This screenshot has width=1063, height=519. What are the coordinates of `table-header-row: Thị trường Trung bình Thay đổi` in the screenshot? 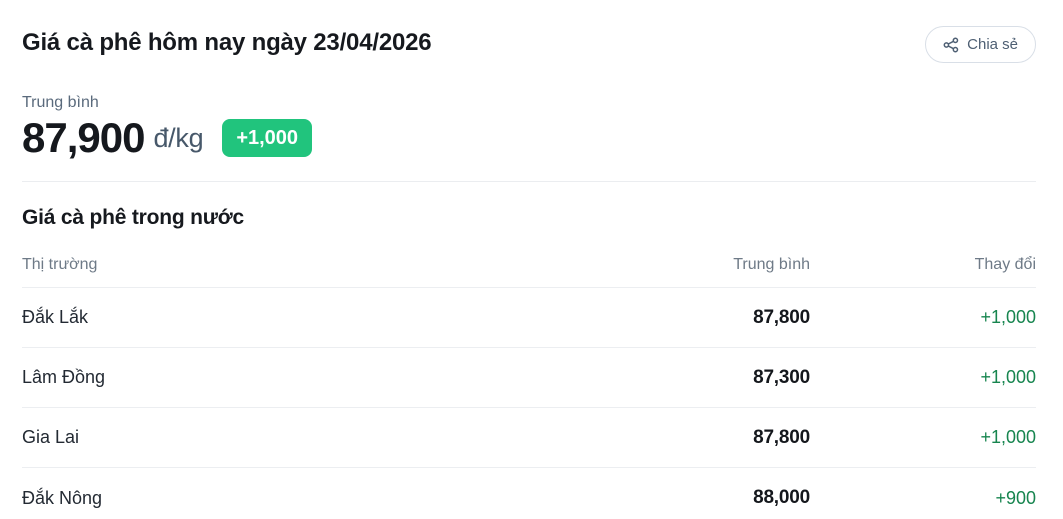 It's located at (529, 261).